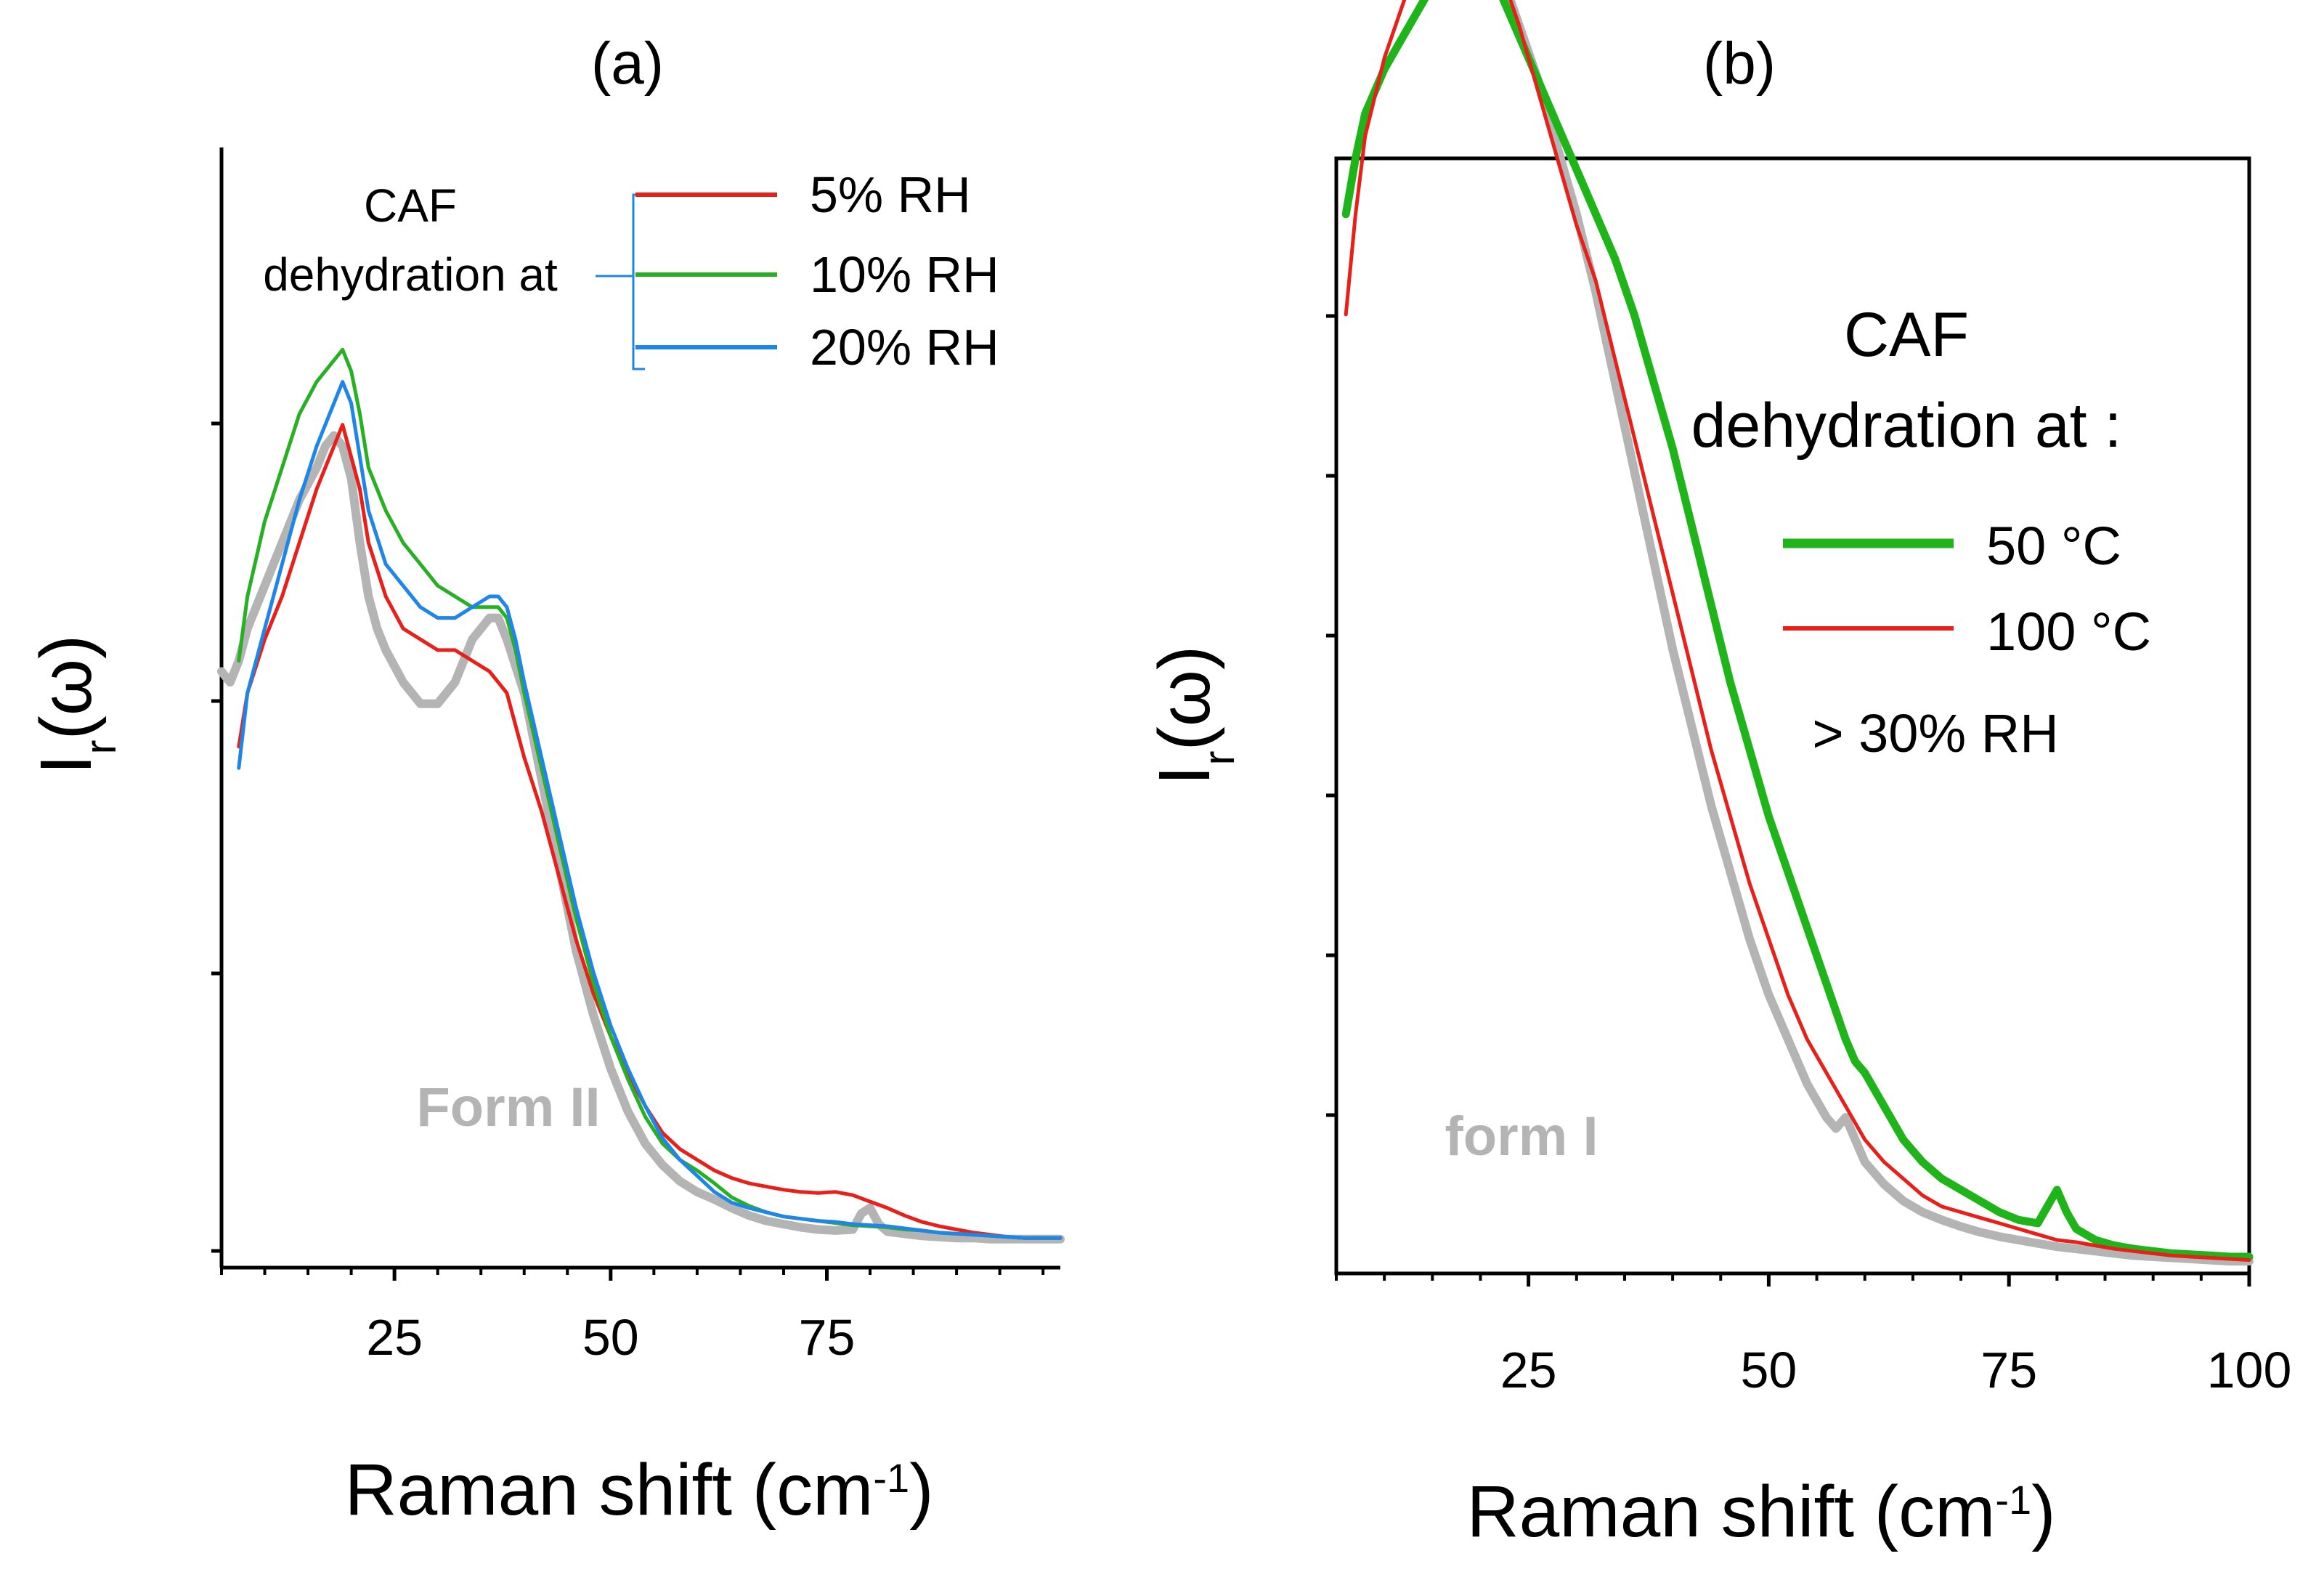 This screenshot has height=1572, width=2324. Describe the element at coordinates (2043, 1511) in the screenshot. I see `panel-b-x-title-close: )` at that location.